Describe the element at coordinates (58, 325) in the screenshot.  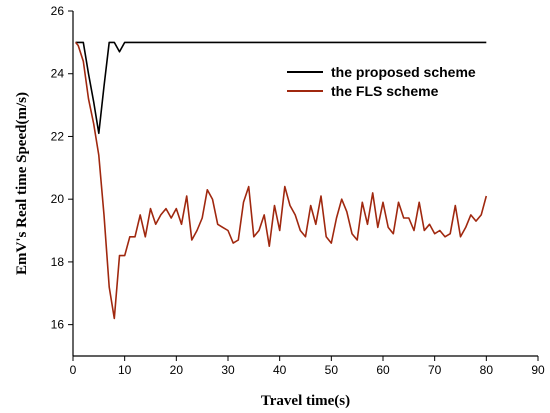
I see `y-tick-label: 16` at that location.